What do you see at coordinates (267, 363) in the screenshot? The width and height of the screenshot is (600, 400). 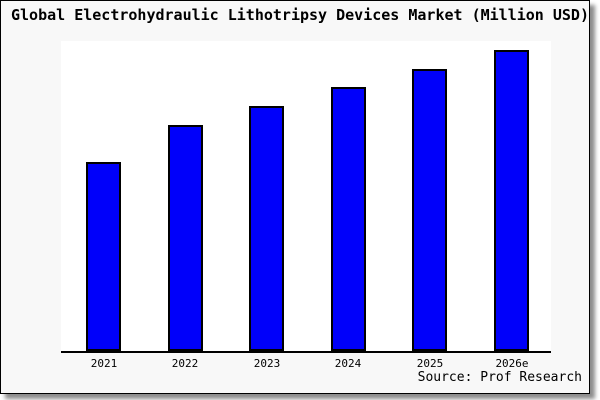 I see `x-tick-label-2023: 2023` at bounding box center [267, 363].